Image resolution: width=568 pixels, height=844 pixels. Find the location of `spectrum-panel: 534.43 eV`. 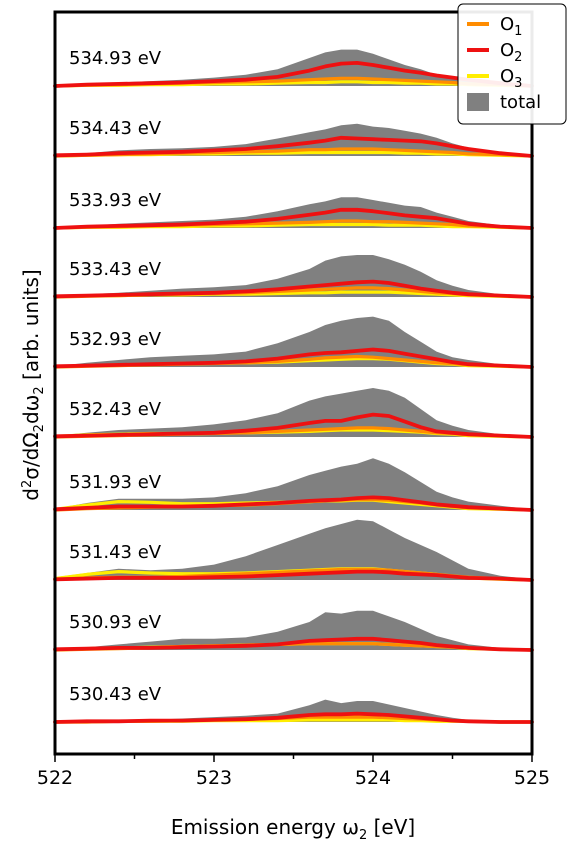

spectrum-panel: 534.43 eV is located at coordinates (293, 138).